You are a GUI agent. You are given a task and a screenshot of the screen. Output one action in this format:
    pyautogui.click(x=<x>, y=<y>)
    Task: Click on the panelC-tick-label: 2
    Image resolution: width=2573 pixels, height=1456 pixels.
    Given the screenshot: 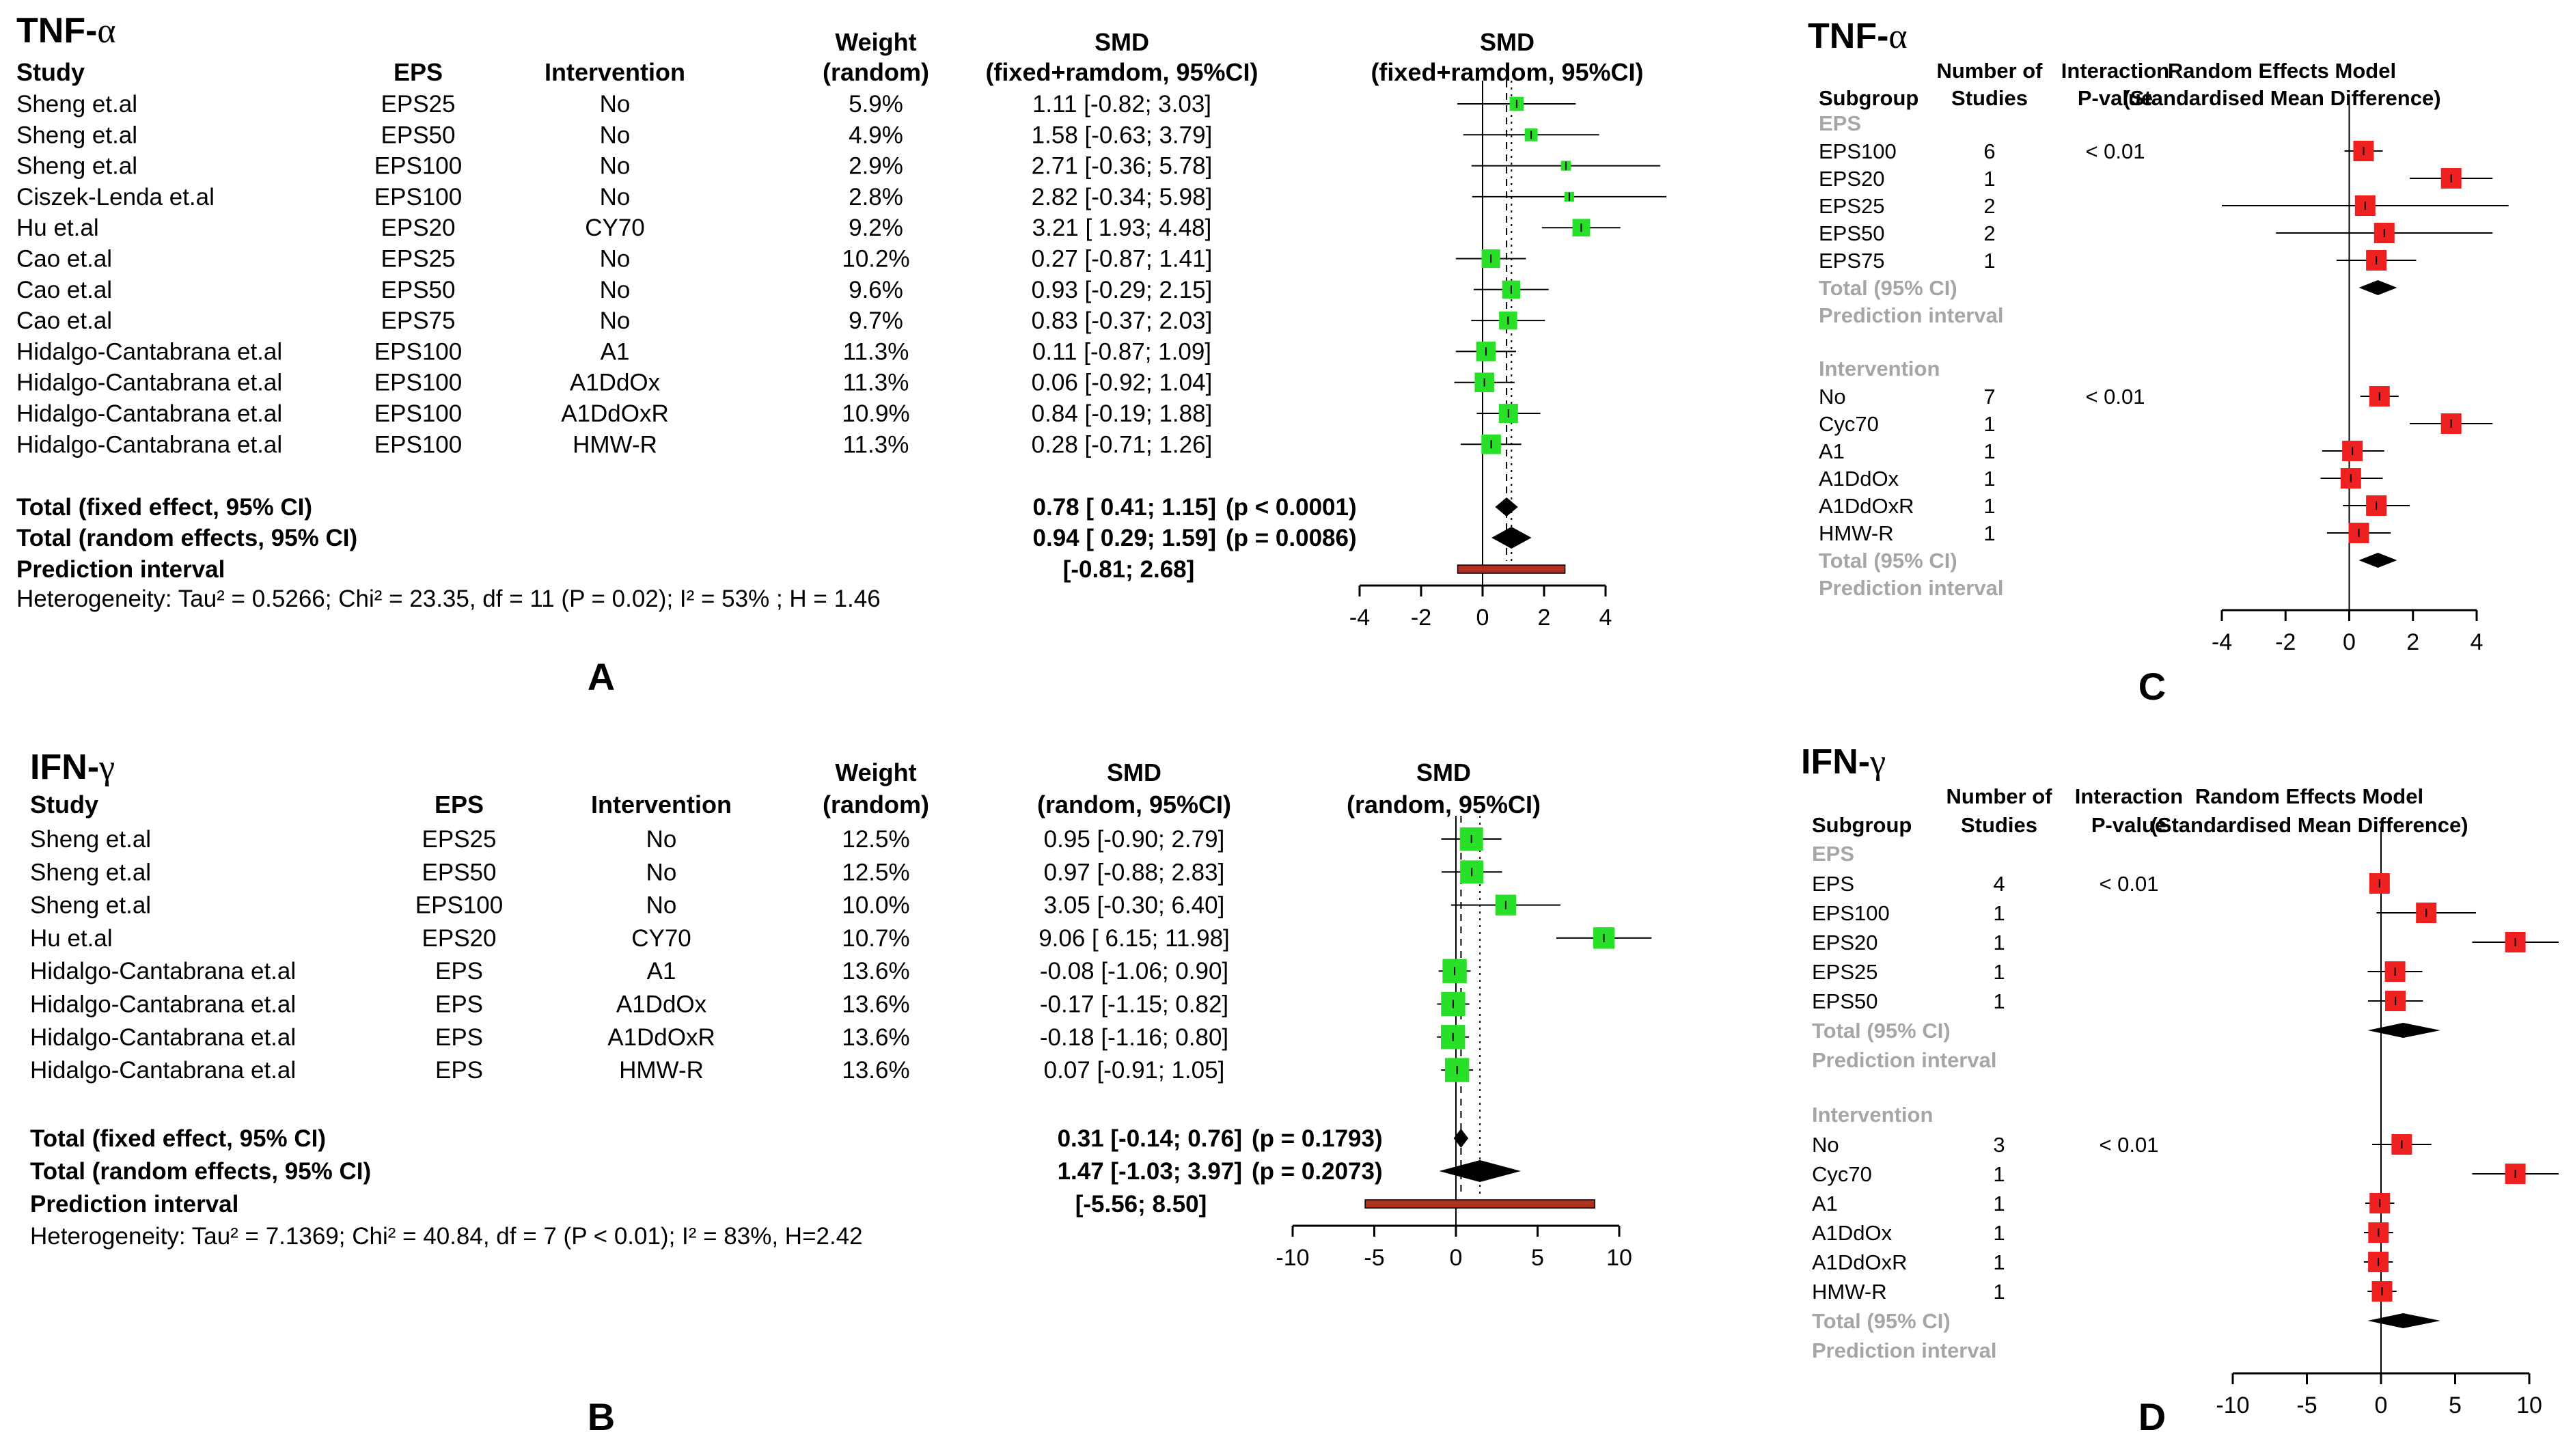 What is the action you would take?
    pyautogui.click(x=2412, y=642)
    